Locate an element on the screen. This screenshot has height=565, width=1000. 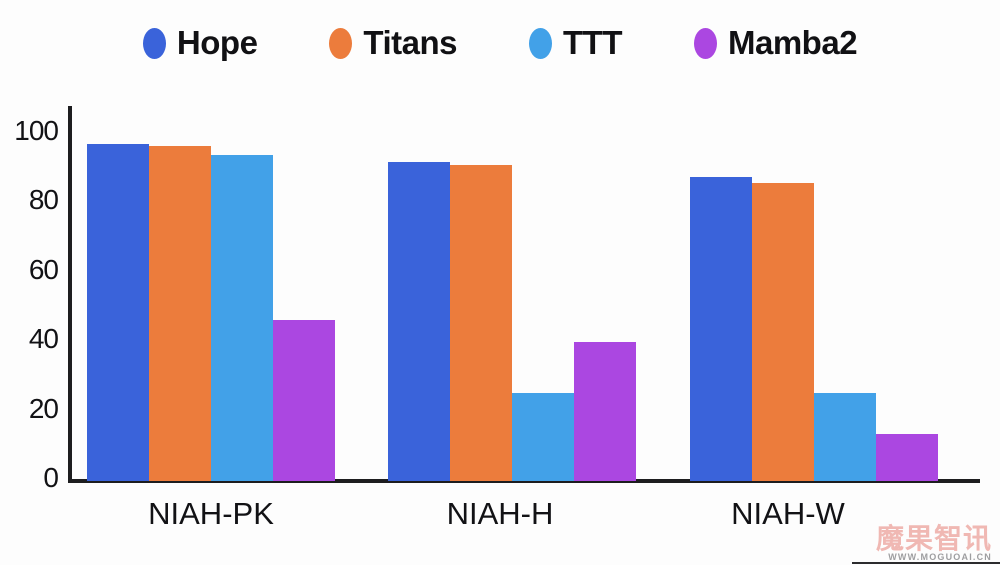
bar-mamba2-niah-w is located at coordinates (907, 457).